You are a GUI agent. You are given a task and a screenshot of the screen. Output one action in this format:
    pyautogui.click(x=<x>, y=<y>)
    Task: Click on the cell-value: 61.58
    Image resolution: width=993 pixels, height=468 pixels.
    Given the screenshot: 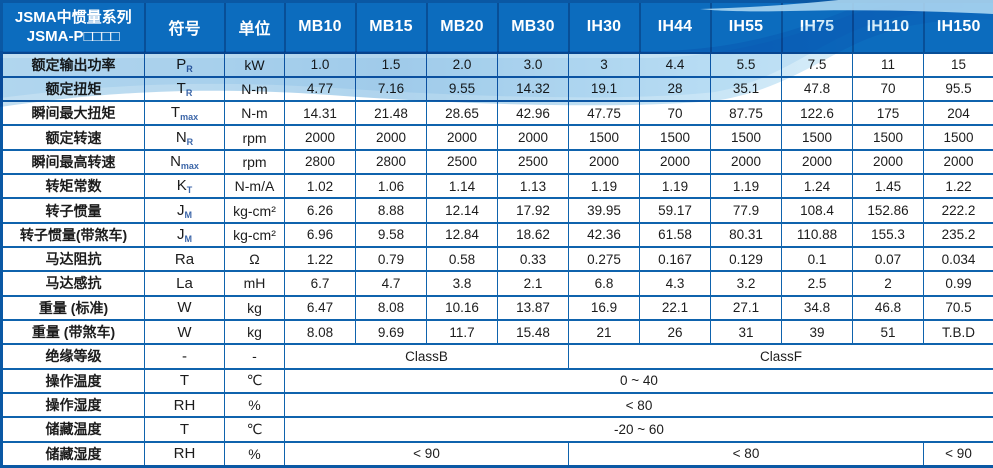 What is the action you would take?
    pyautogui.click(x=675, y=234)
    